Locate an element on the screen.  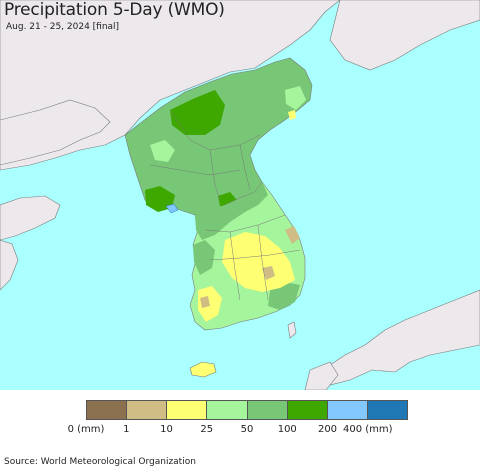
province-boundaries is located at coordinates (225, 205).